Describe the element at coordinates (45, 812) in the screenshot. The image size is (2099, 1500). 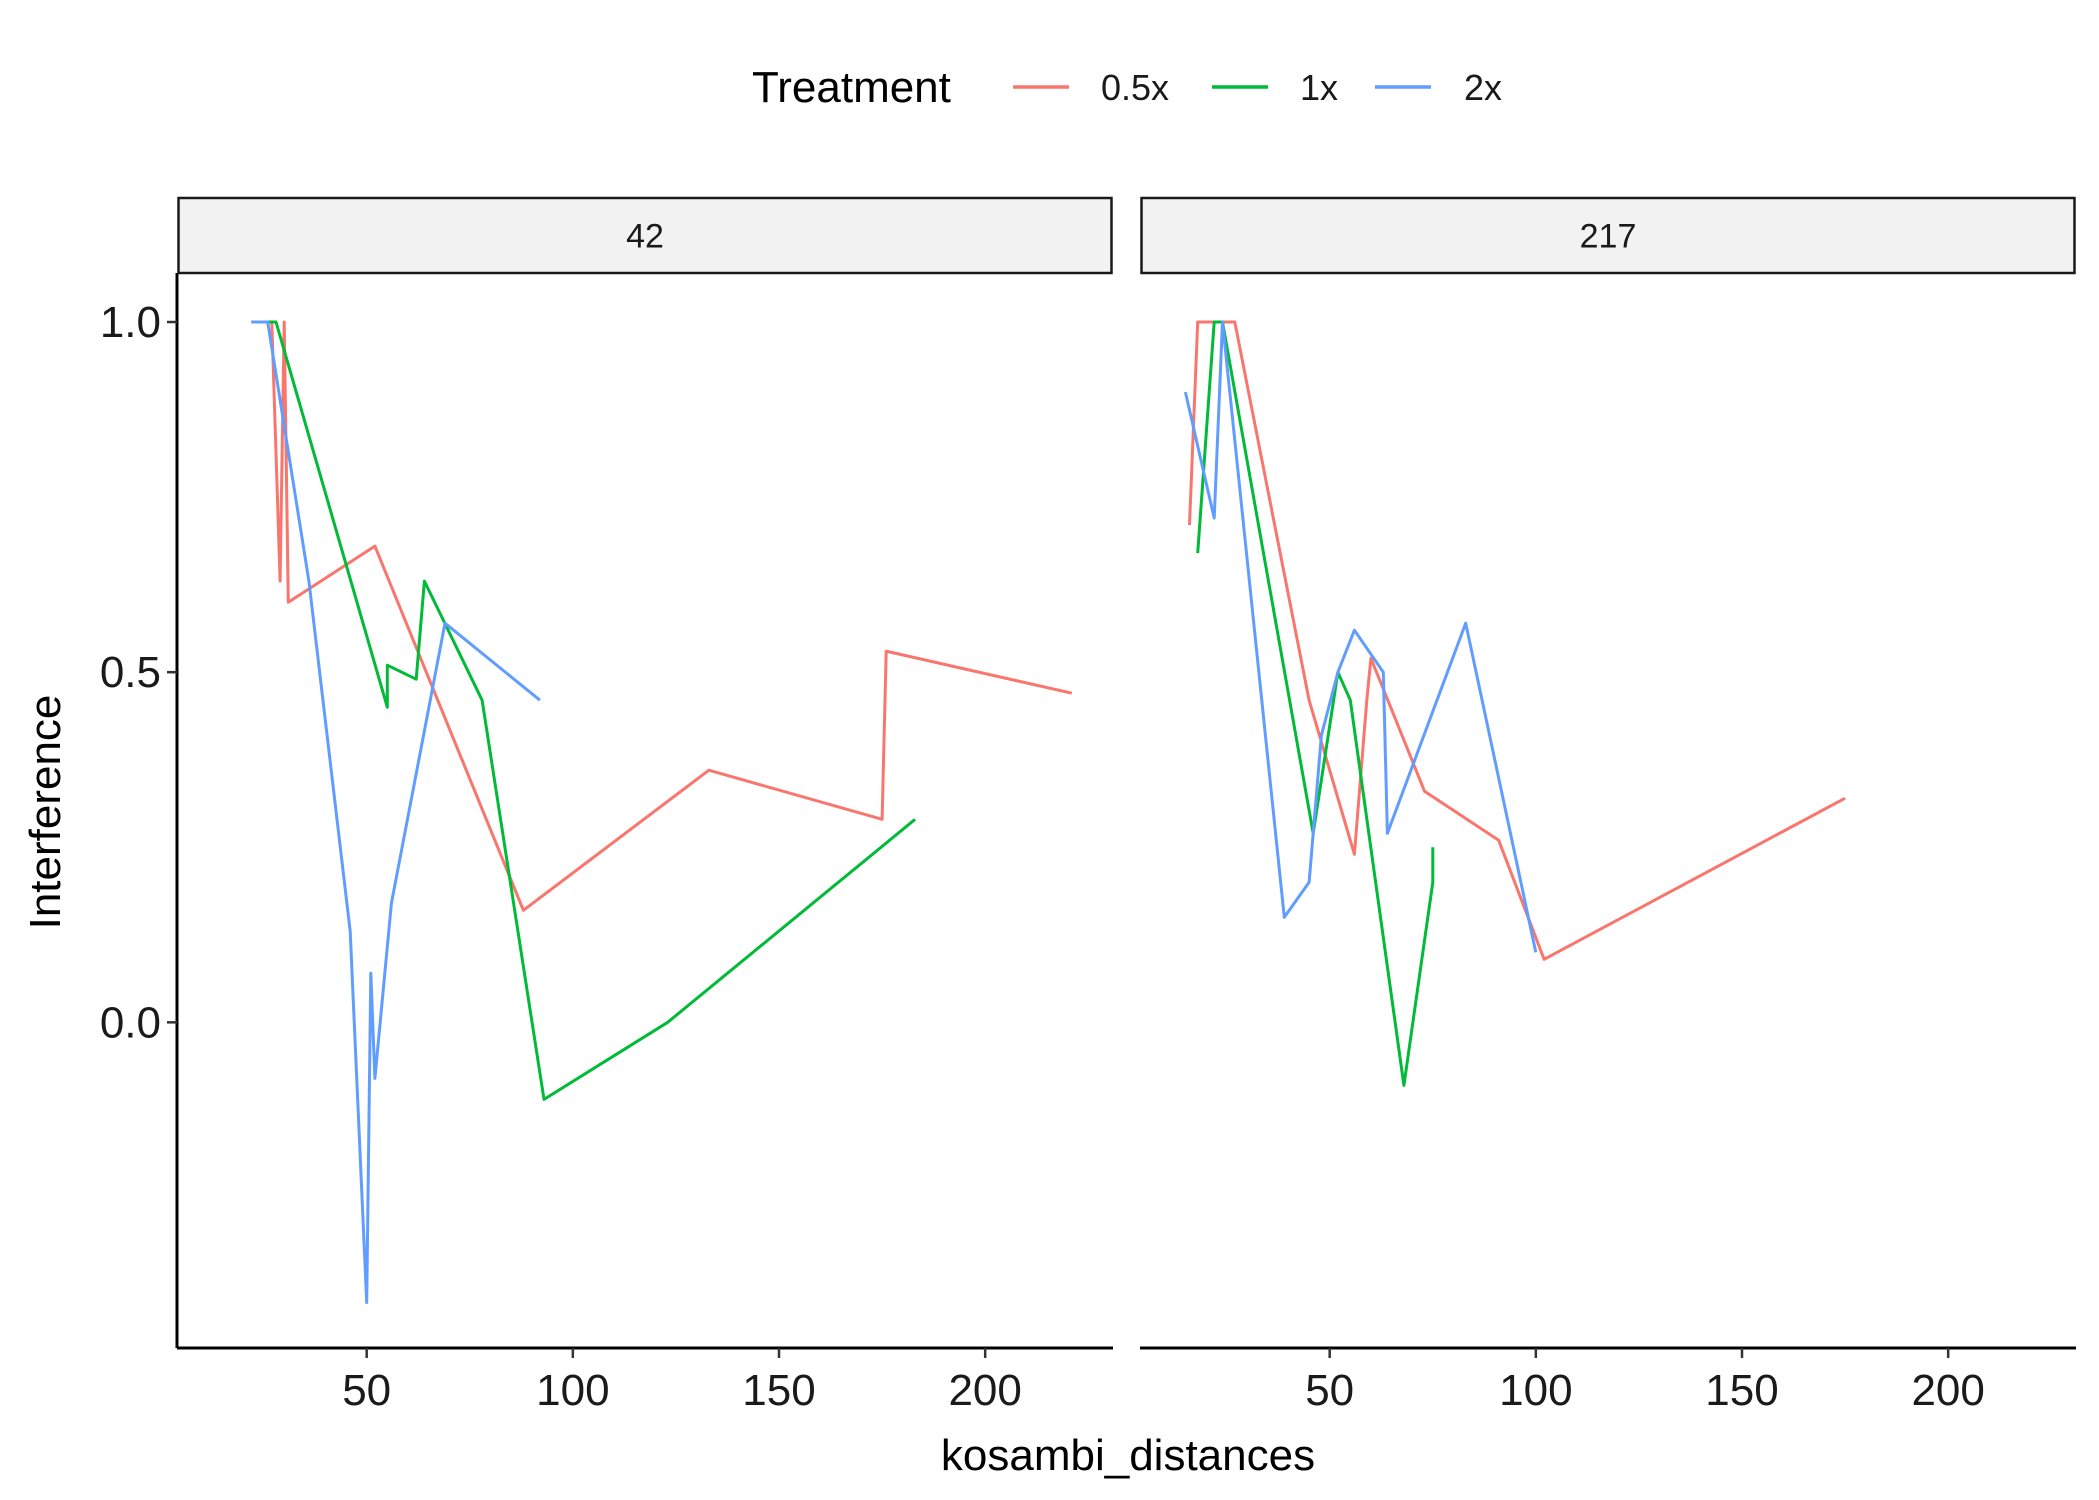
I see `y-axis-title: Interference` at that location.